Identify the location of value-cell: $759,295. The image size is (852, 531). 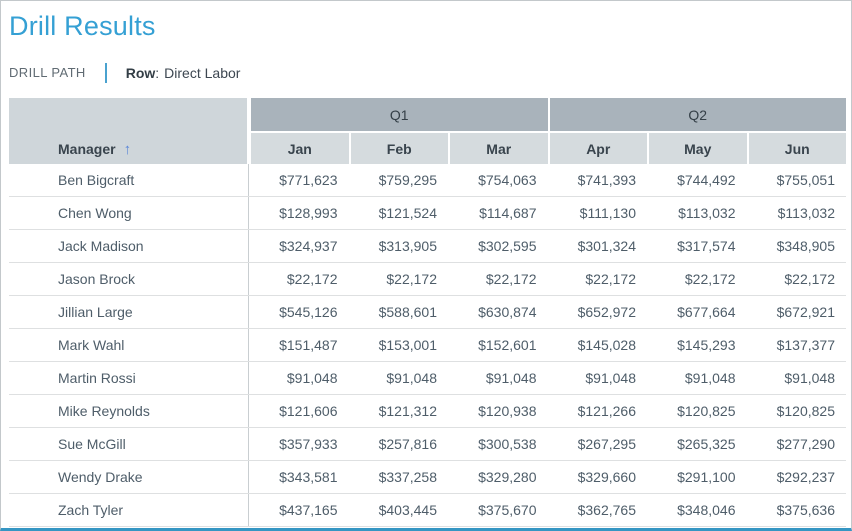
(407, 180).